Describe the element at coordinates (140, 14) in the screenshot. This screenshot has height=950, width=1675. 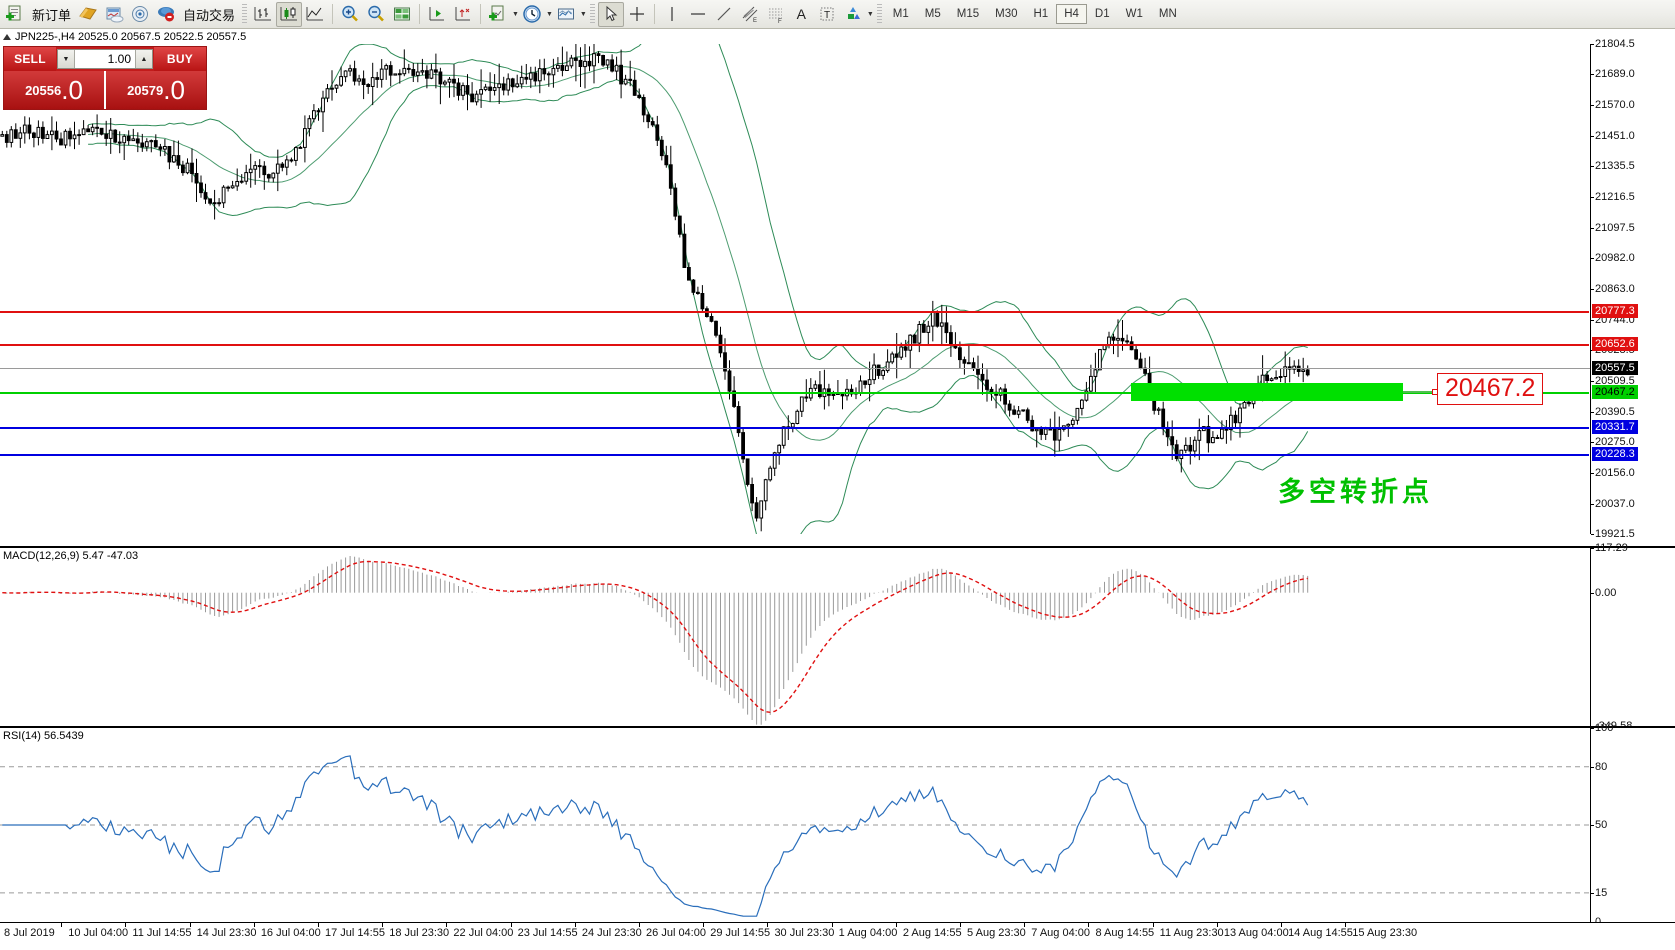
I see `navigator-icon` at that location.